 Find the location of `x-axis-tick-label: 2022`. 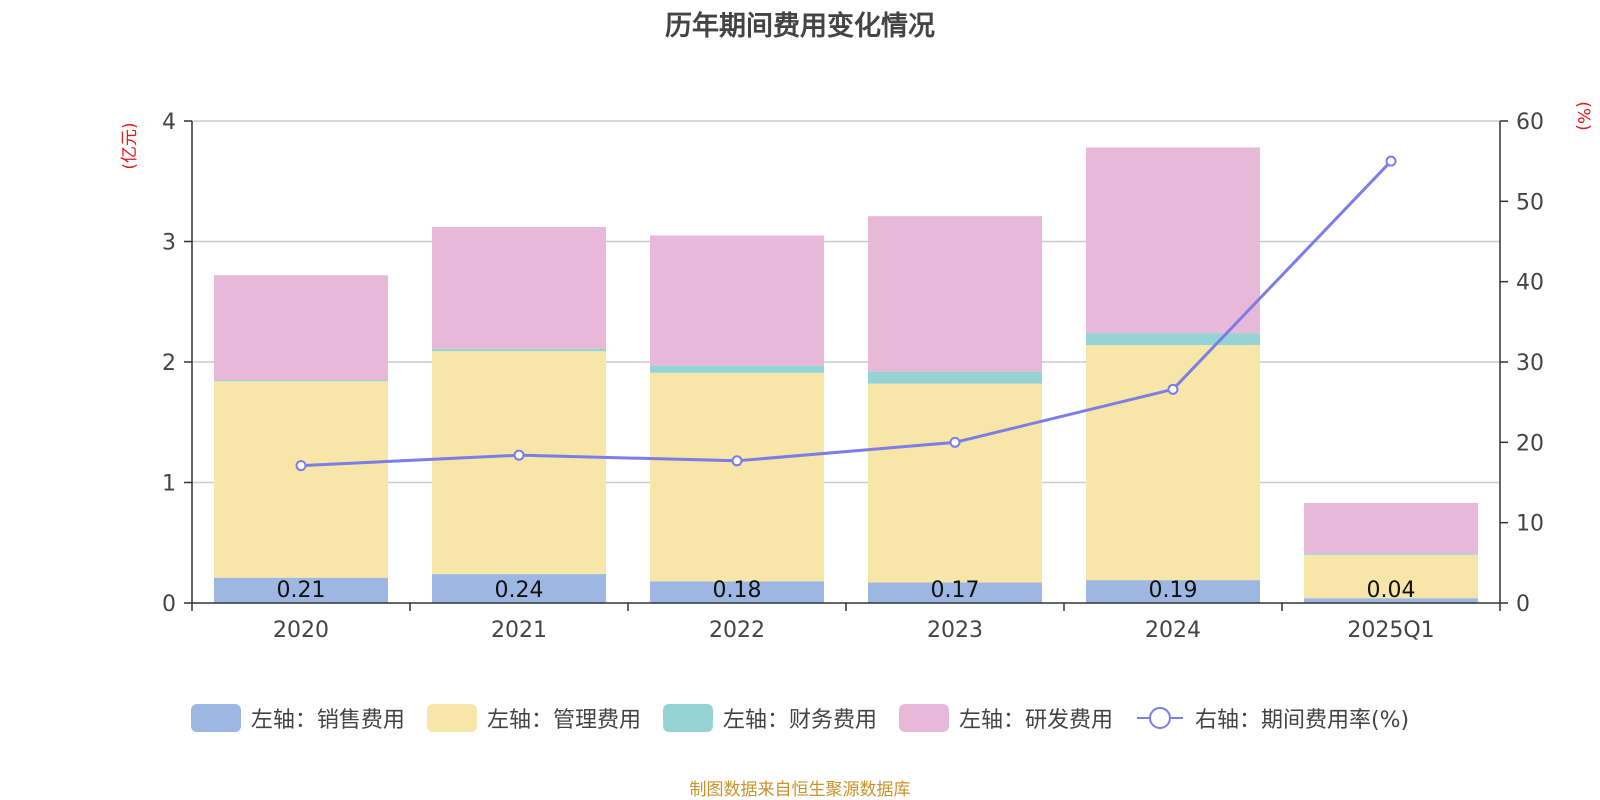

x-axis-tick-label: 2022 is located at coordinates (737, 630).